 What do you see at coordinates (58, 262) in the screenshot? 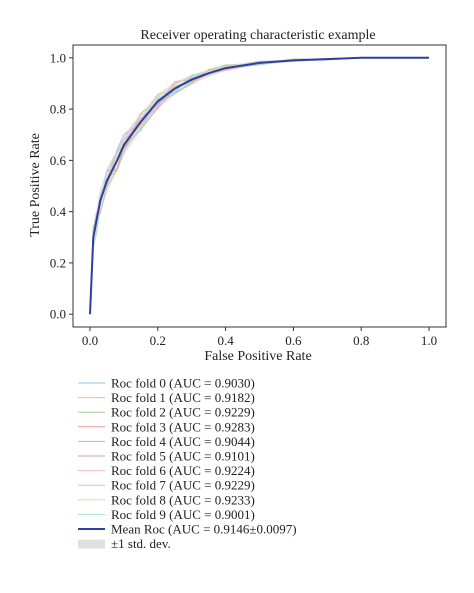
I see `y-tick-label: 0.2` at bounding box center [58, 262].